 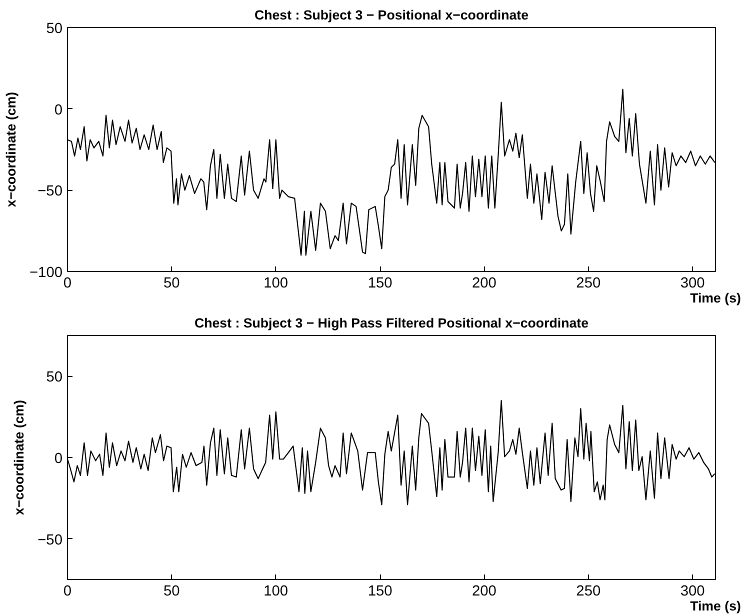 I want to click on chart-title: Chest : Subject 3 − High Pass Filtered Positional x−coordinate, so click(x=391, y=323).